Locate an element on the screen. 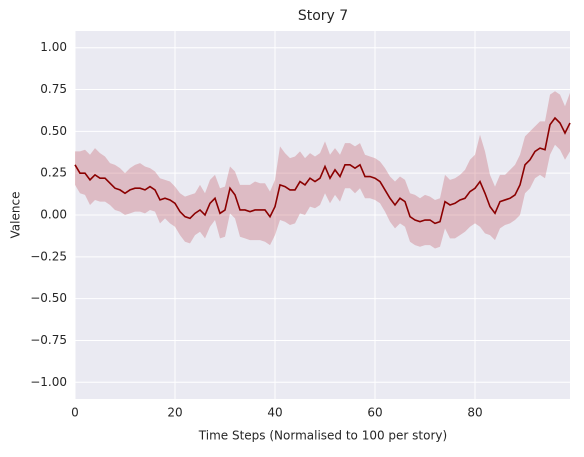  x-tick-label: 80 is located at coordinates (474, 413).